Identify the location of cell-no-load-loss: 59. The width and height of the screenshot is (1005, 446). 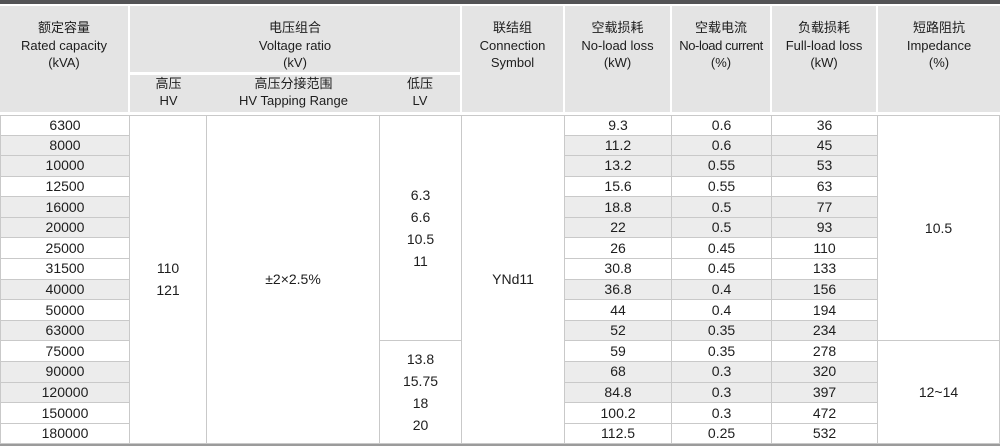
(619, 352).